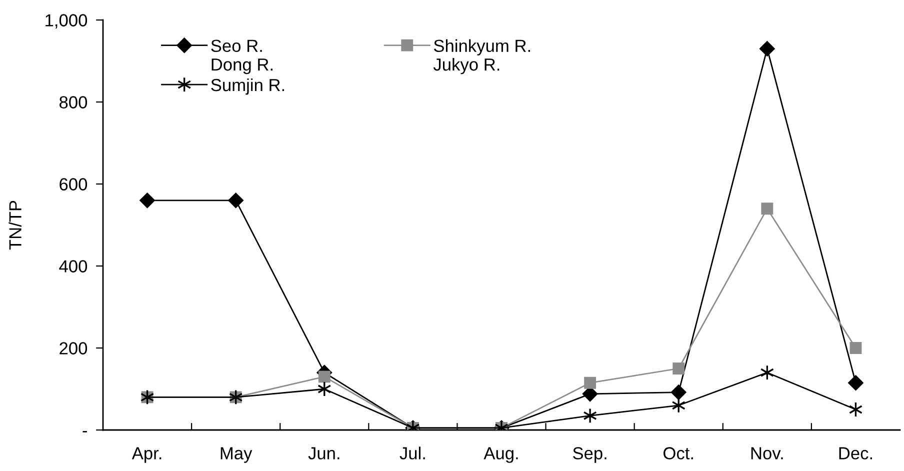 Image resolution: width=904 pixels, height=471 pixels. Describe the element at coordinates (67, 21) in the screenshot. I see `y-tick-label: 1,000` at that location.